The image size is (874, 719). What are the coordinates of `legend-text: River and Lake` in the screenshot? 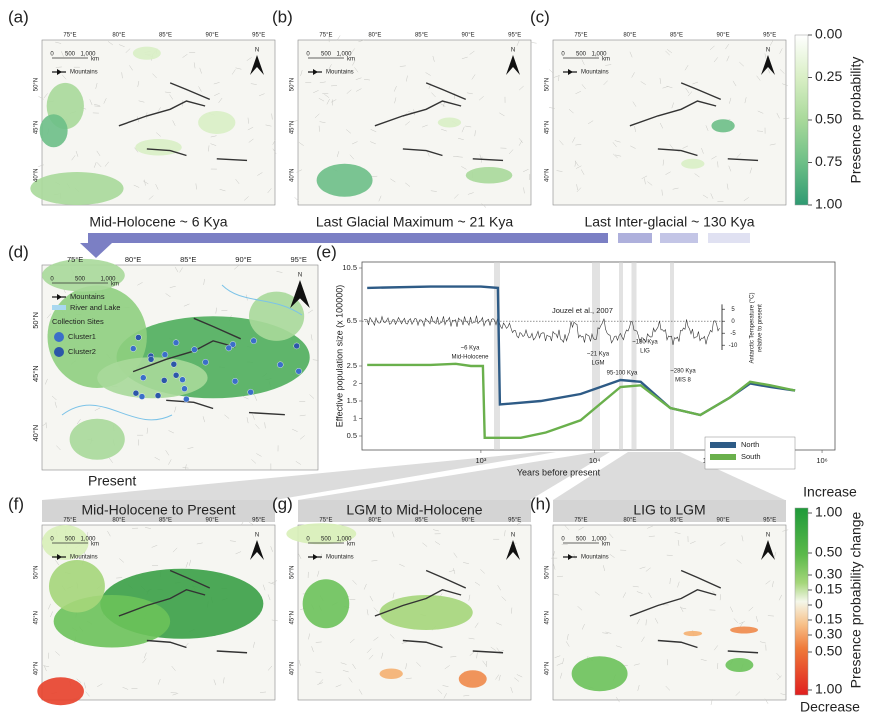 It's located at (95, 307).